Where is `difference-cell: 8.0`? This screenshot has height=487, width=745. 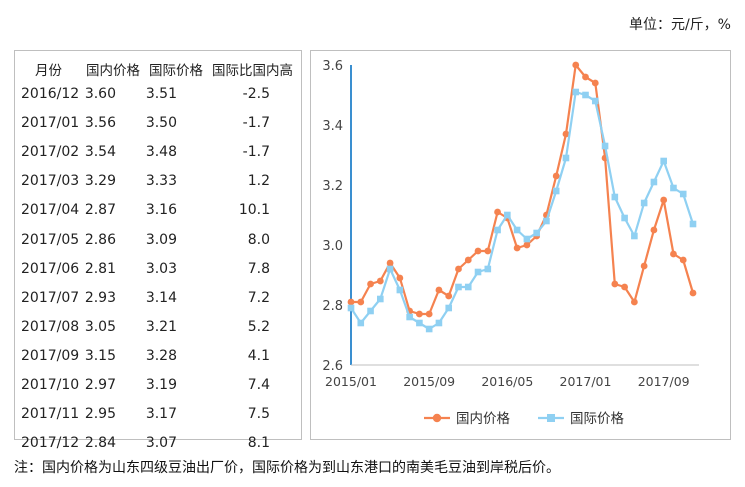
difference-cell: 8.0 is located at coordinates (258, 239).